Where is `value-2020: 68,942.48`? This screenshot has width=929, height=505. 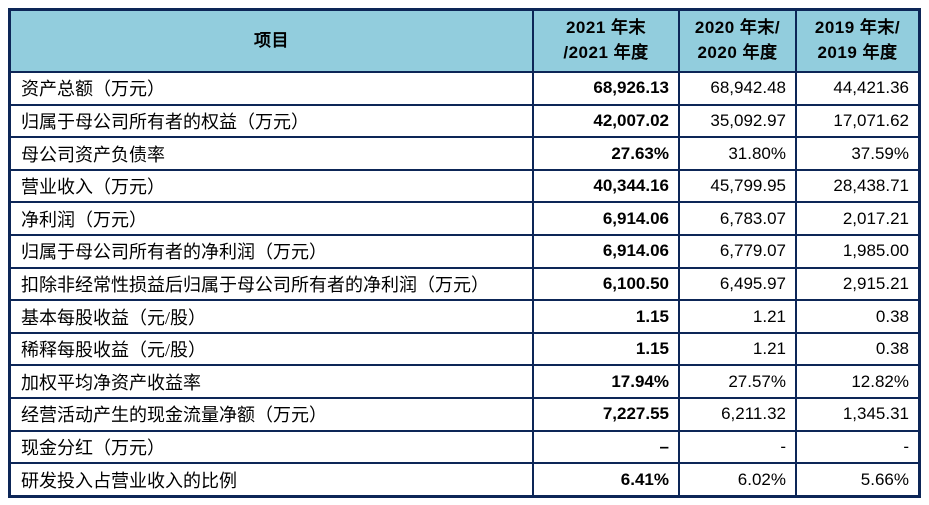
value-2020: 68,942.48 is located at coordinates (738, 89).